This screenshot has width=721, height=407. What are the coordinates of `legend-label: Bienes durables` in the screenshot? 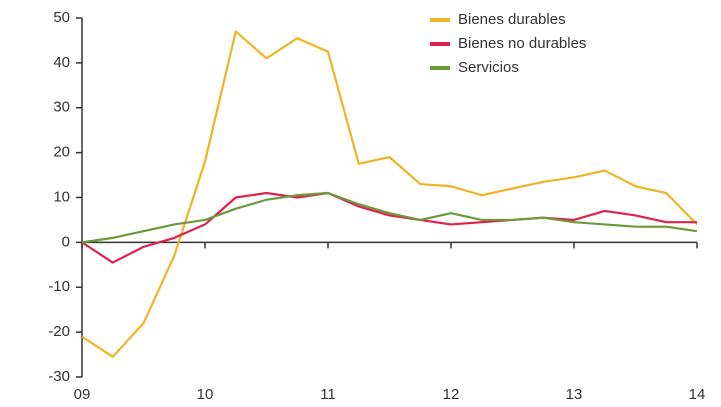 It's located at (512, 19).